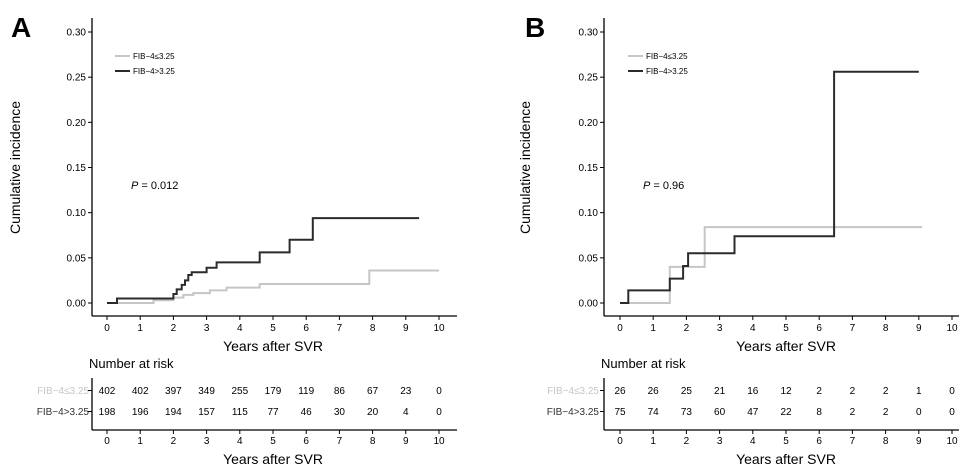  I want to click on risk-x-tick-label: 6, so click(819, 441).